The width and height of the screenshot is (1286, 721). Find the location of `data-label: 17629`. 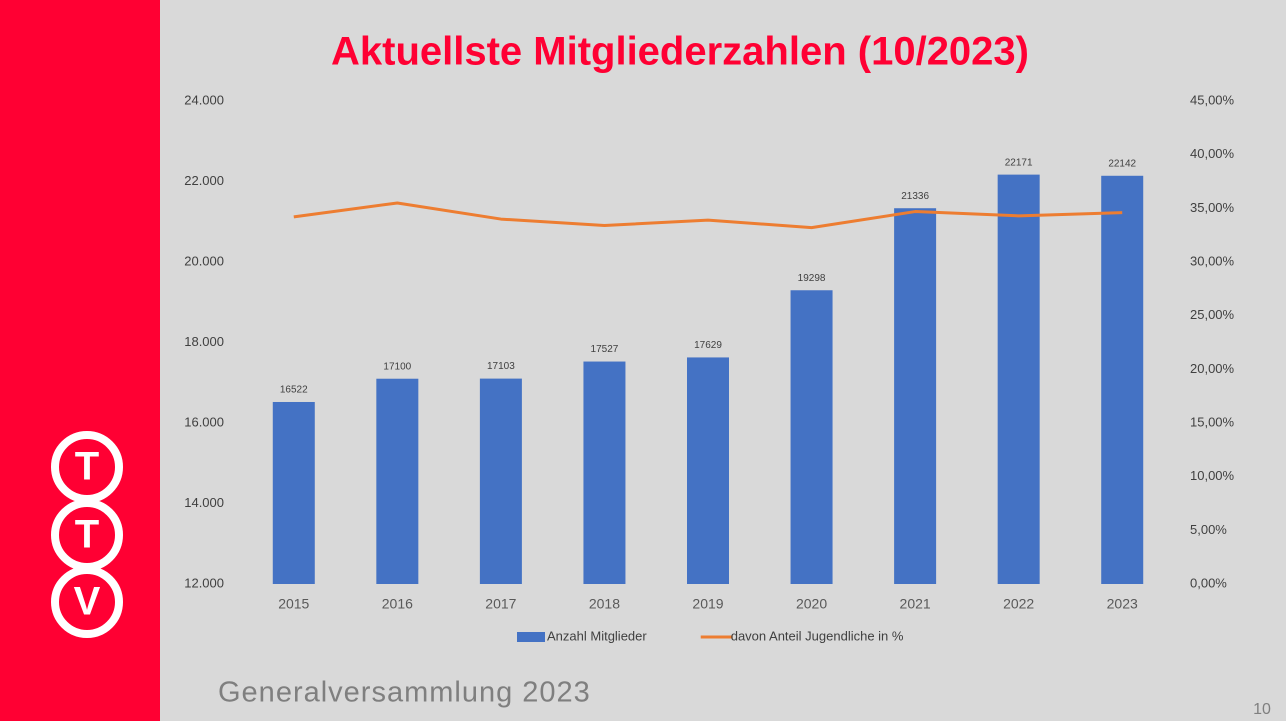

data-label: 17629 is located at coordinates (708, 345).